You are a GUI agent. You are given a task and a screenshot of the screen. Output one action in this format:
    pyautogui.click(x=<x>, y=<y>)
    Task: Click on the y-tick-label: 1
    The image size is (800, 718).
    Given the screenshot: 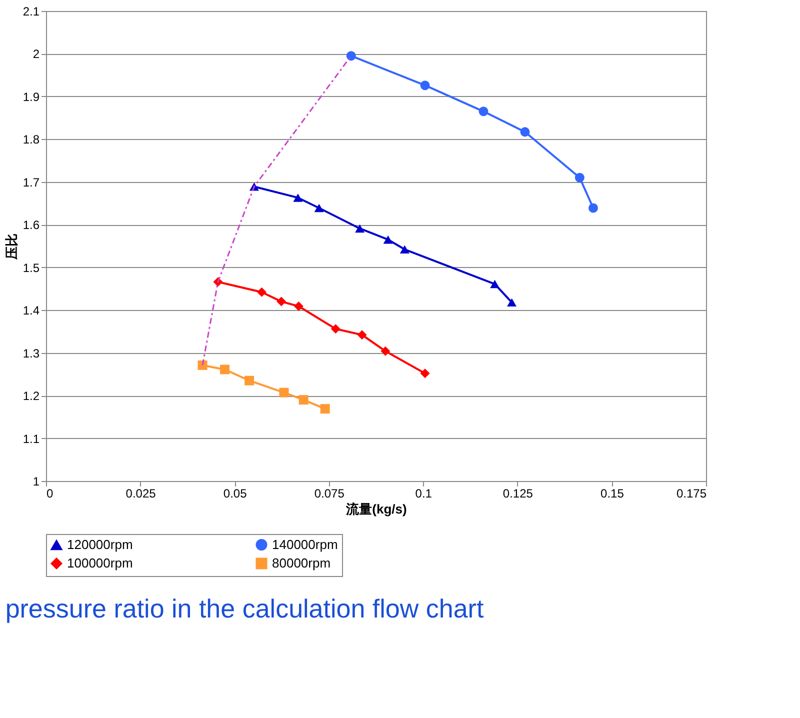 What is the action you would take?
    pyautogui.click(x=36, y=481)
    